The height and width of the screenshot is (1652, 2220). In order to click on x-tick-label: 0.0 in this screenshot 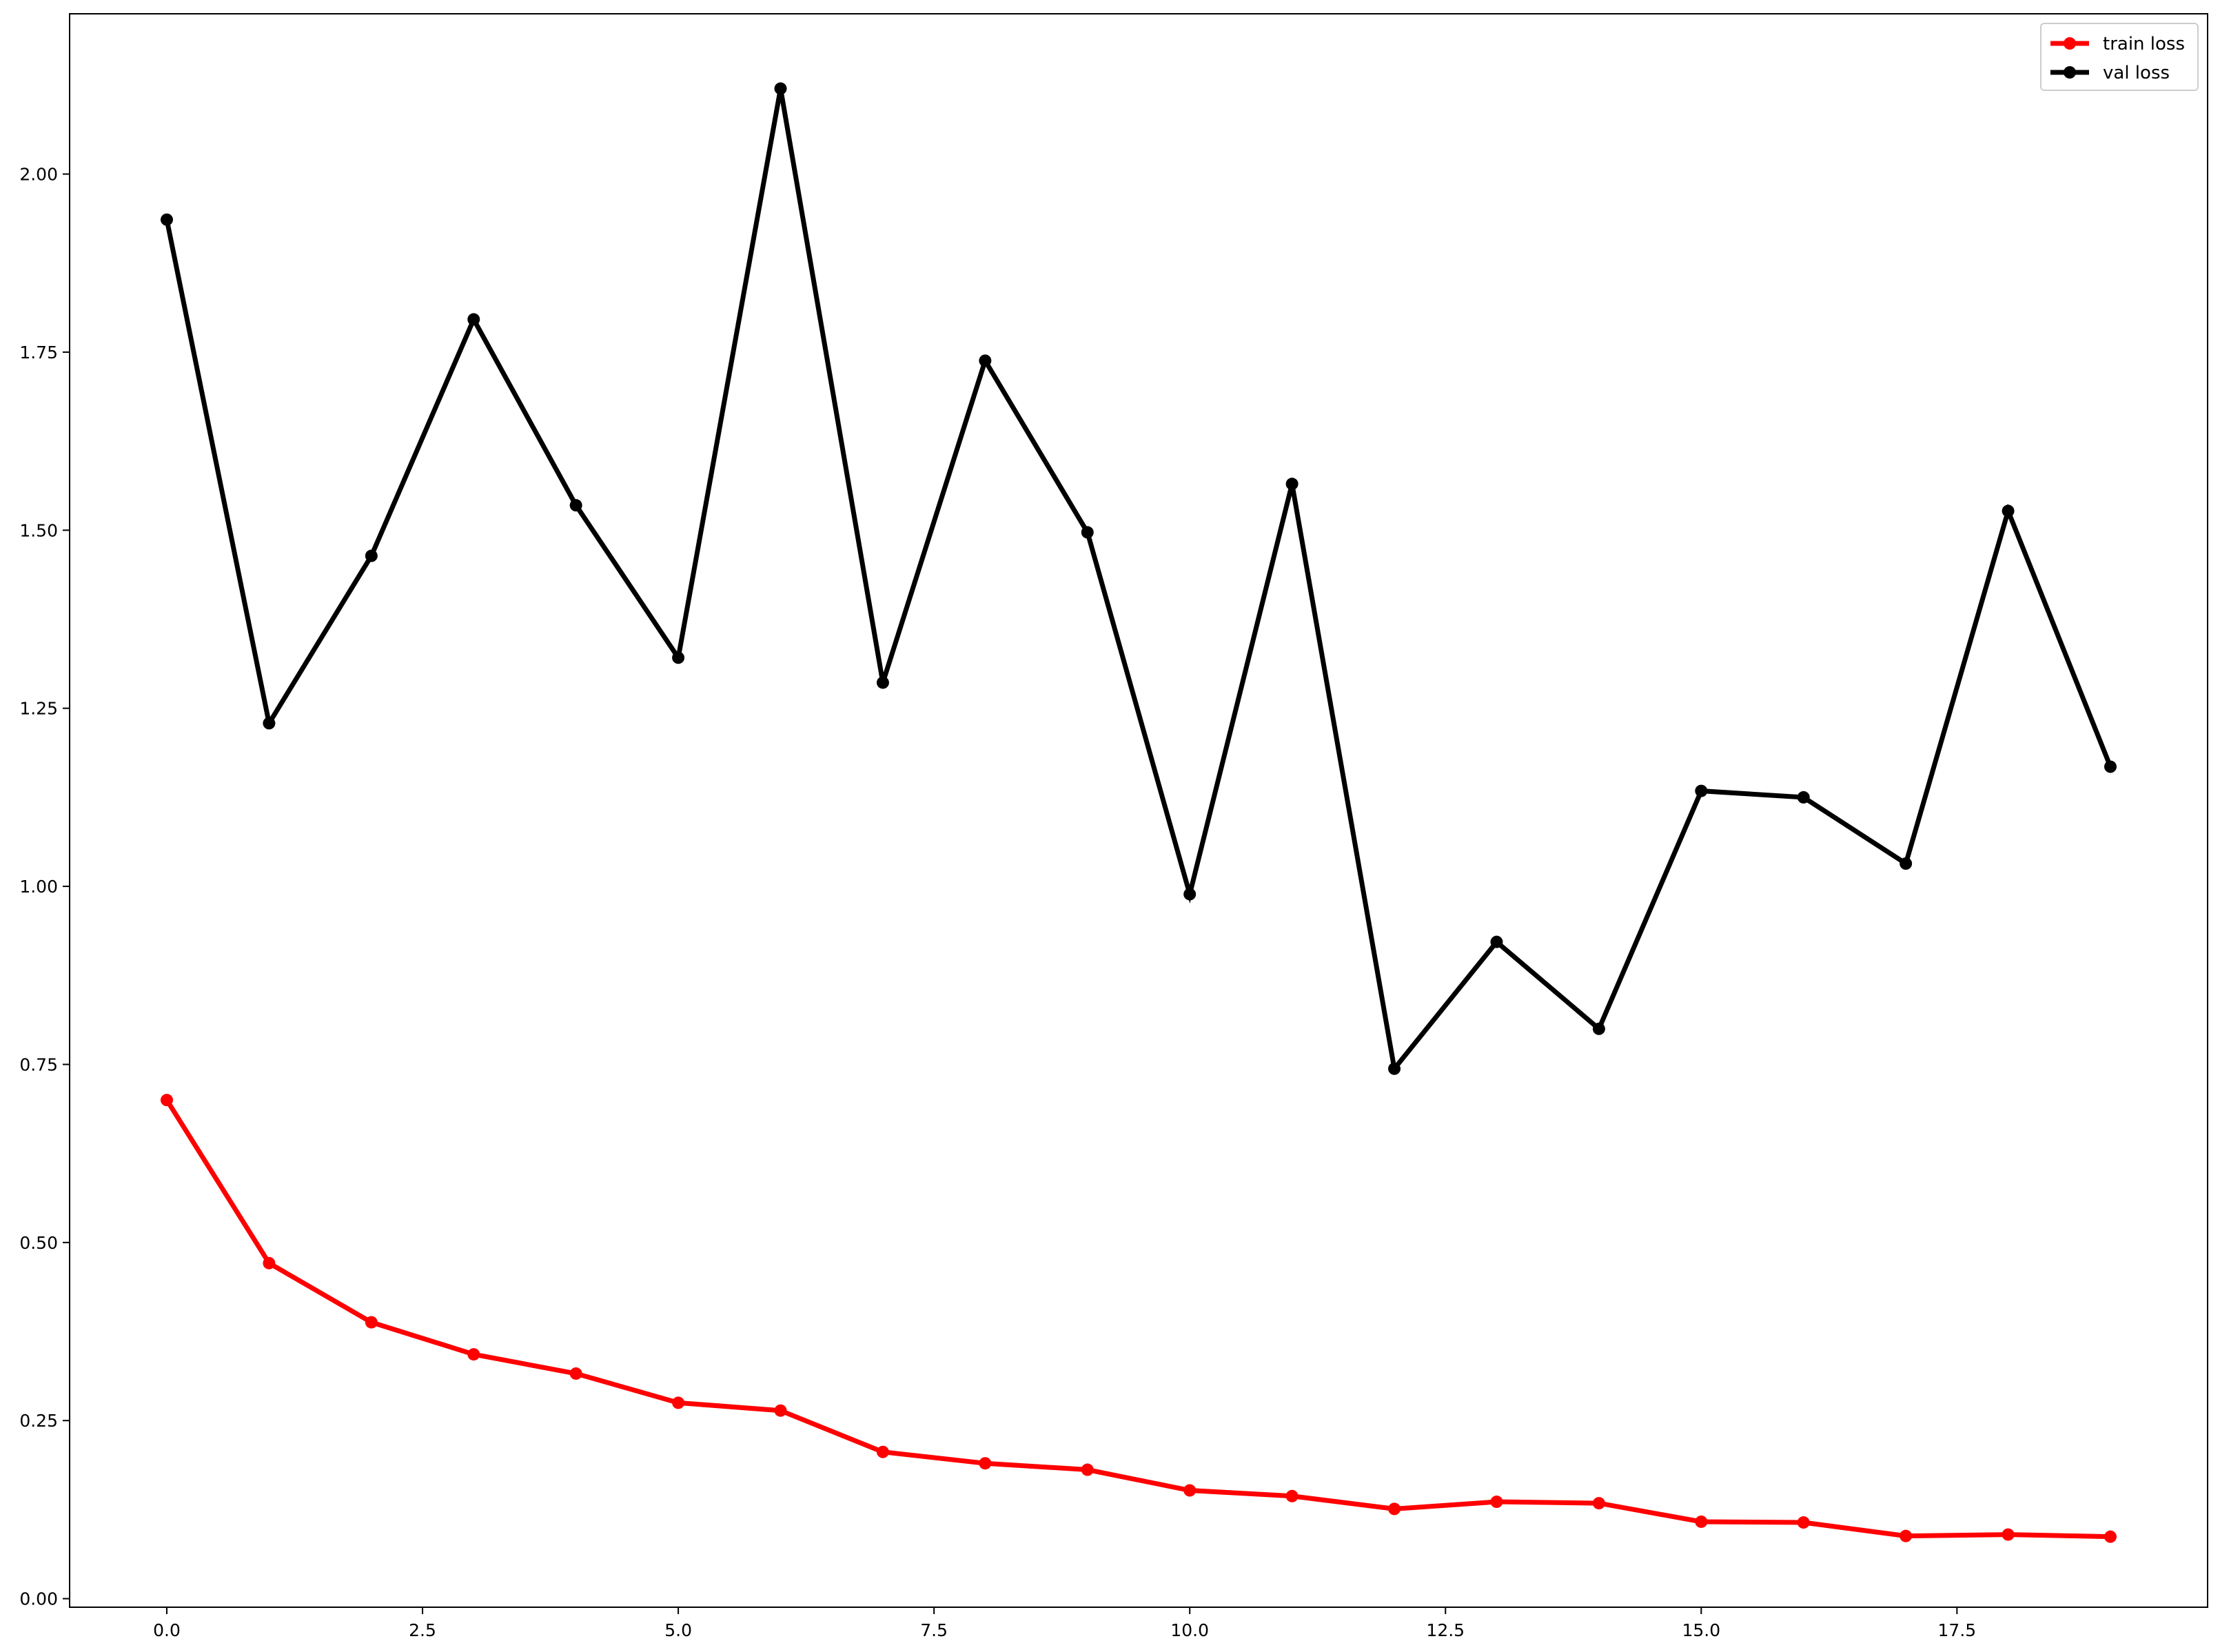, I will do `click(167, 1630)`.